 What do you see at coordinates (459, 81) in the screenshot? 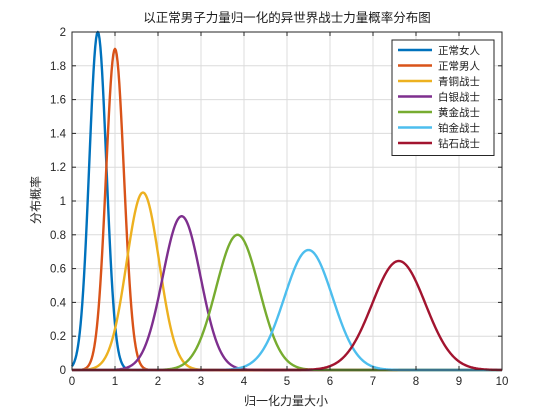
I see `legend-label-3: 青铜战士` at bounding box center [459, 81].